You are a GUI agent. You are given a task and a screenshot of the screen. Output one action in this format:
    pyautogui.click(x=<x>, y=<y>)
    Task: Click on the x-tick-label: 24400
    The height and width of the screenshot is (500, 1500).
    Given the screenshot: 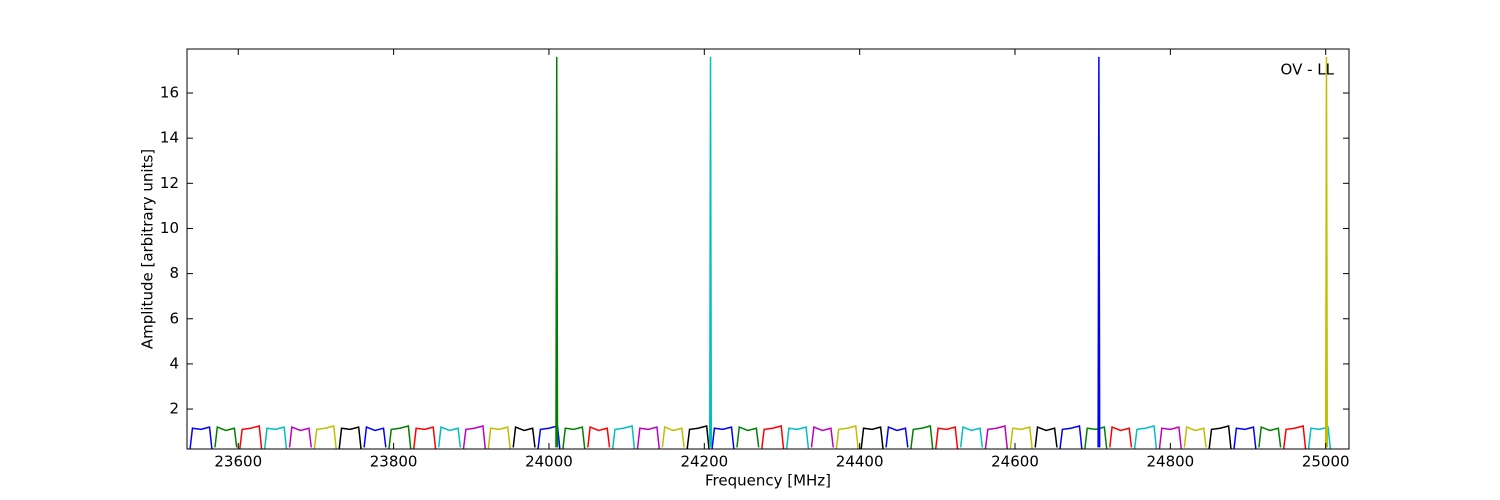 What is the action you would take?
    pyautogui.click(x=860, y=462)
    